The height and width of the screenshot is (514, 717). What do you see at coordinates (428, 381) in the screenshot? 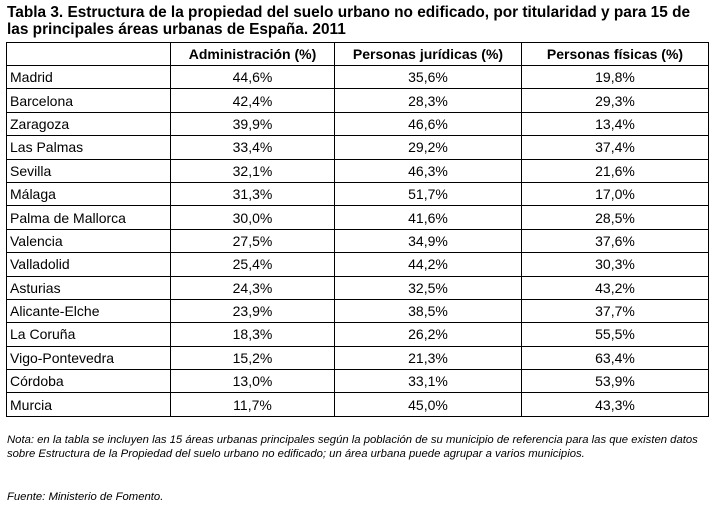
I see `personas-juridicas-cell: 33,1%` at bounding box center [428, 381].